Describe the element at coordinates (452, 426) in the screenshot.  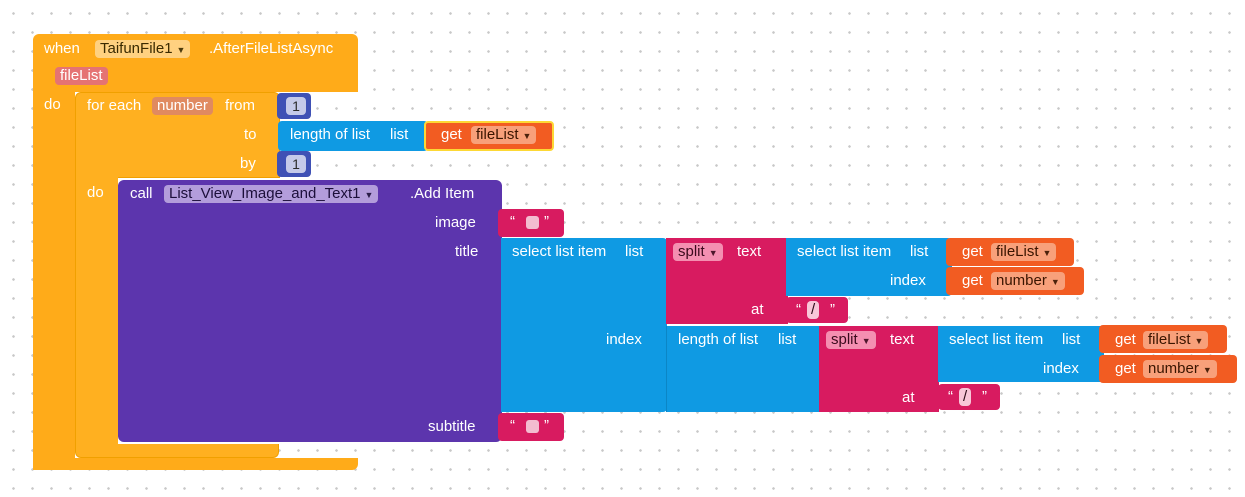
I see `subtitle-label: subtitle` at that location.